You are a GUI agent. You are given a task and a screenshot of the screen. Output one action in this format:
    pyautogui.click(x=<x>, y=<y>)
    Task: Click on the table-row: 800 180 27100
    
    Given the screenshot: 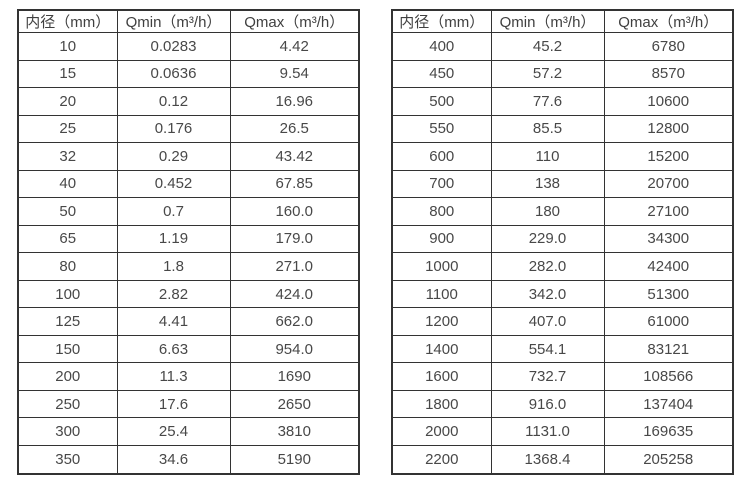 What is the action you would take?
    pyautogui.click(x=562, y=211)
    